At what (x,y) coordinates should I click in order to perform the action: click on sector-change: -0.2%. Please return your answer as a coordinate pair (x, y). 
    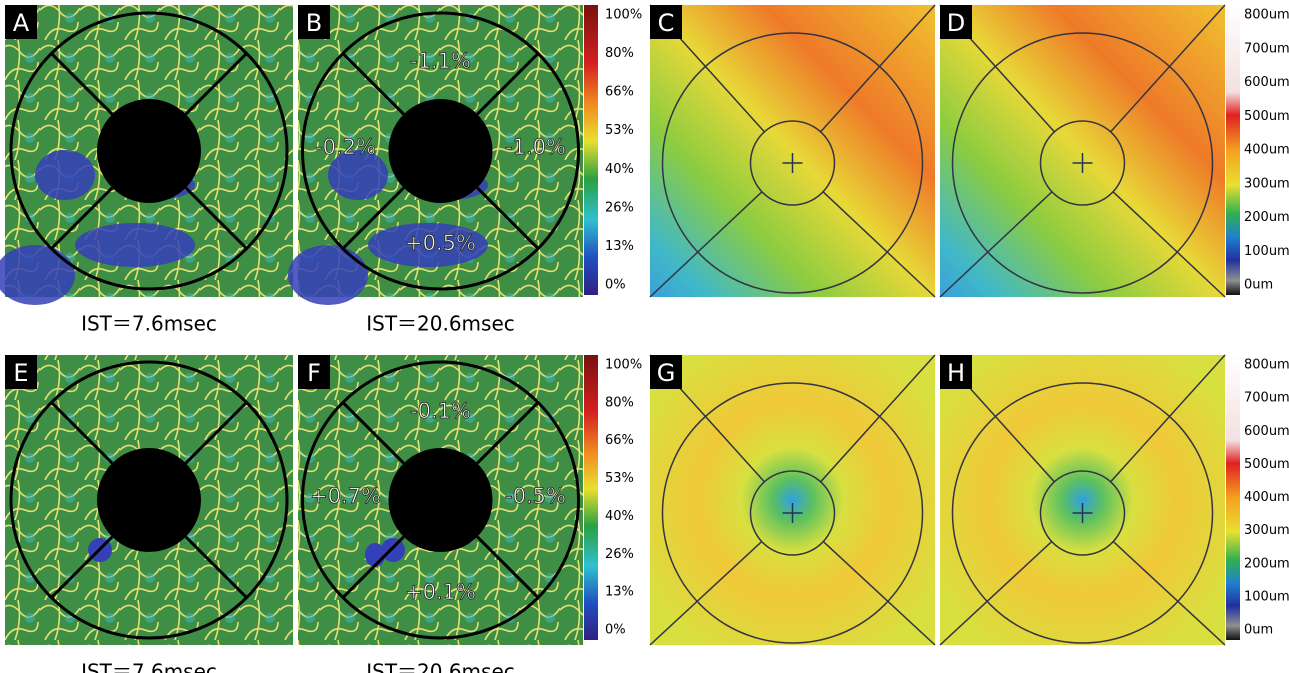
    Looking at the image, I should click on (345, 147).